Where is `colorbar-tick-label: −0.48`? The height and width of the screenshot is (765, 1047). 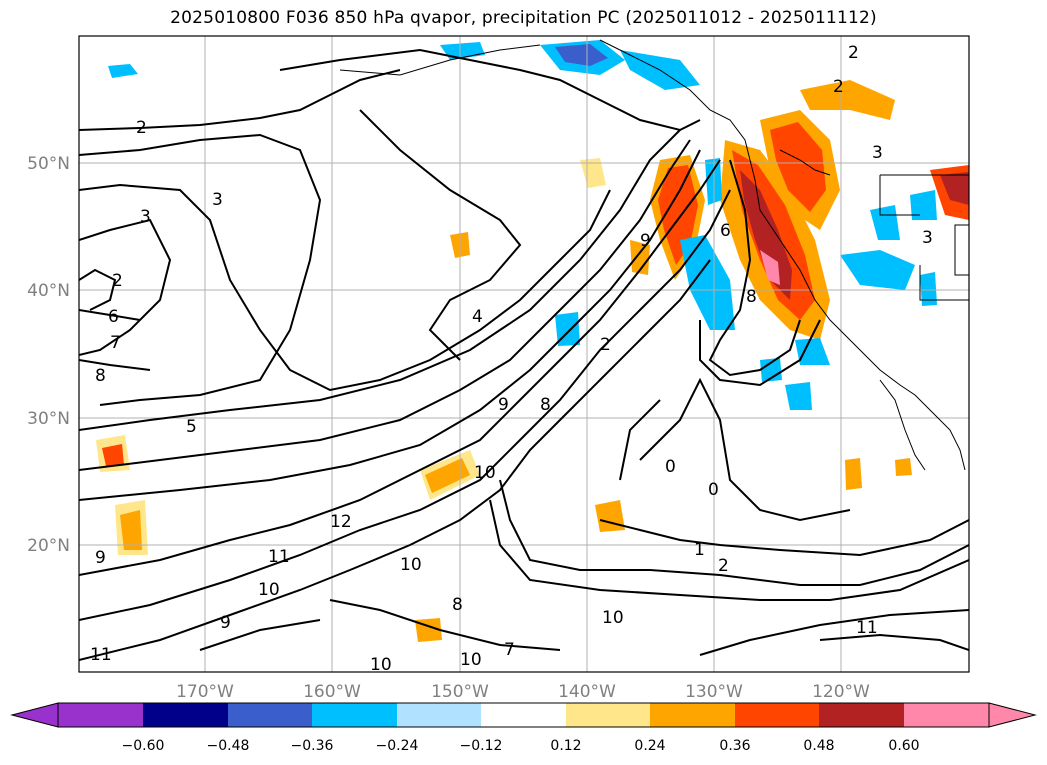 colorbar-tick-label: −0.48 is located at coordinates (228, 746).